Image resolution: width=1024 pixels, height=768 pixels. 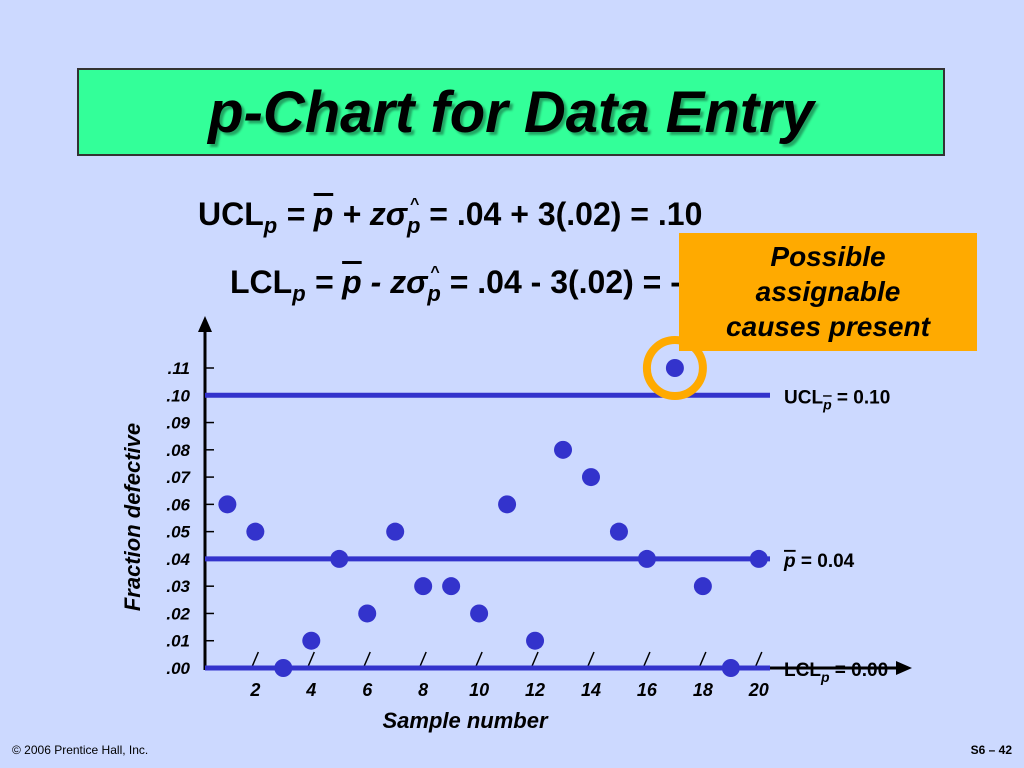 What do you see at coordinates (837, 399) in the screenshot?
I see `control-line-label: UCLp = 0.10` at bounding box center [837, 399].